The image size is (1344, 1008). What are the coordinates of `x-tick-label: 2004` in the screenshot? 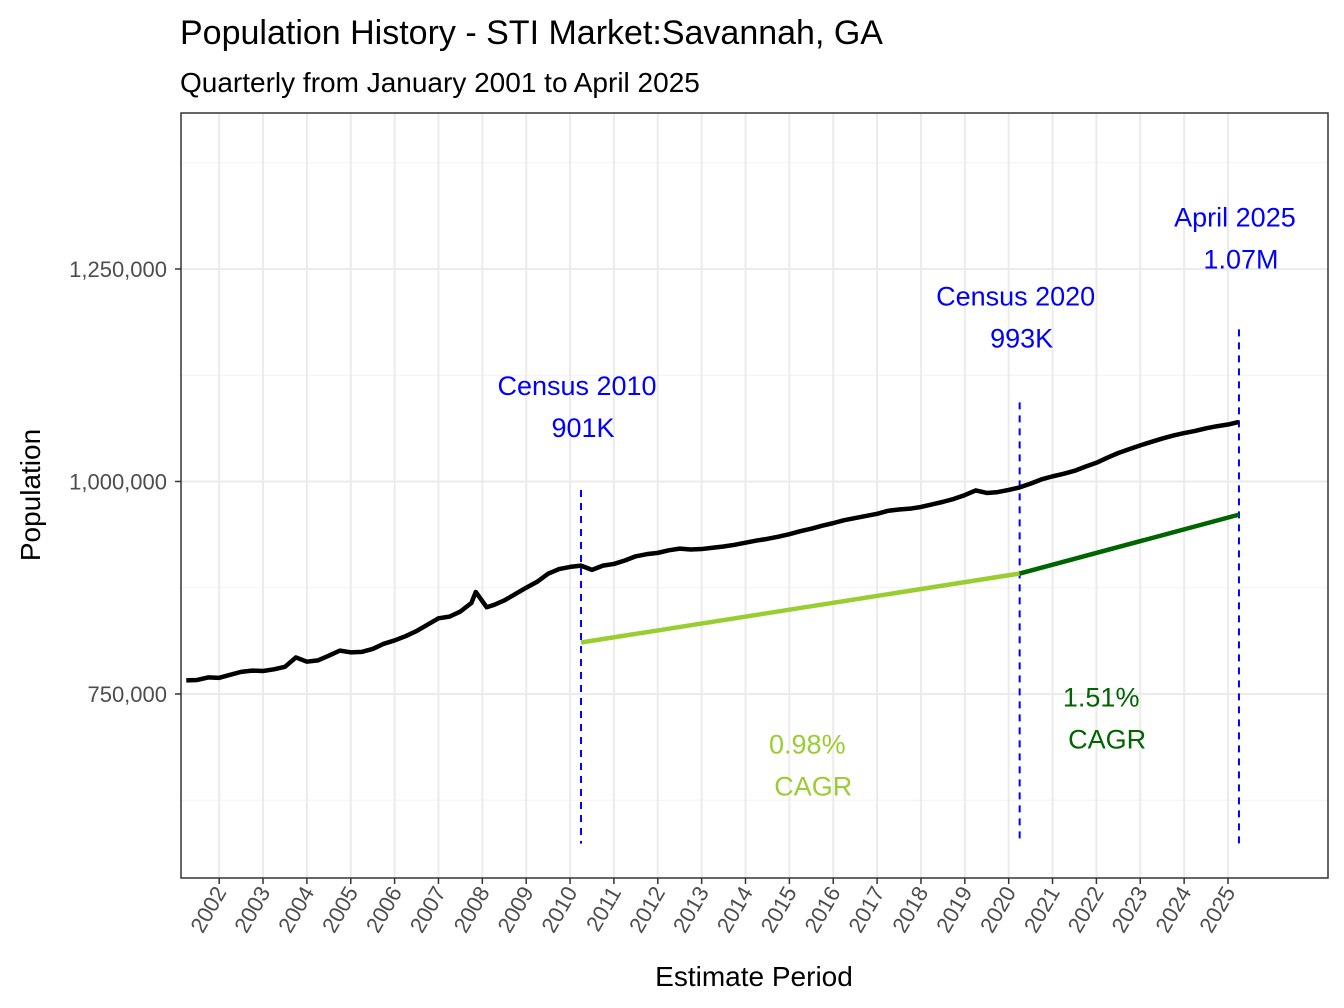 It's located at (296, 909).